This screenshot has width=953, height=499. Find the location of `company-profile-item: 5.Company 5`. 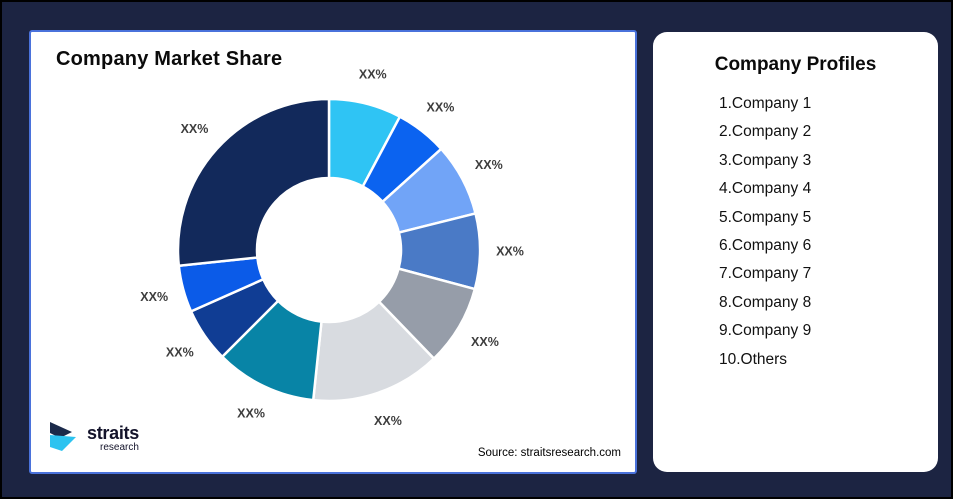

company-profile-item: 5.Company 5 is located at coordinates (765, 217).